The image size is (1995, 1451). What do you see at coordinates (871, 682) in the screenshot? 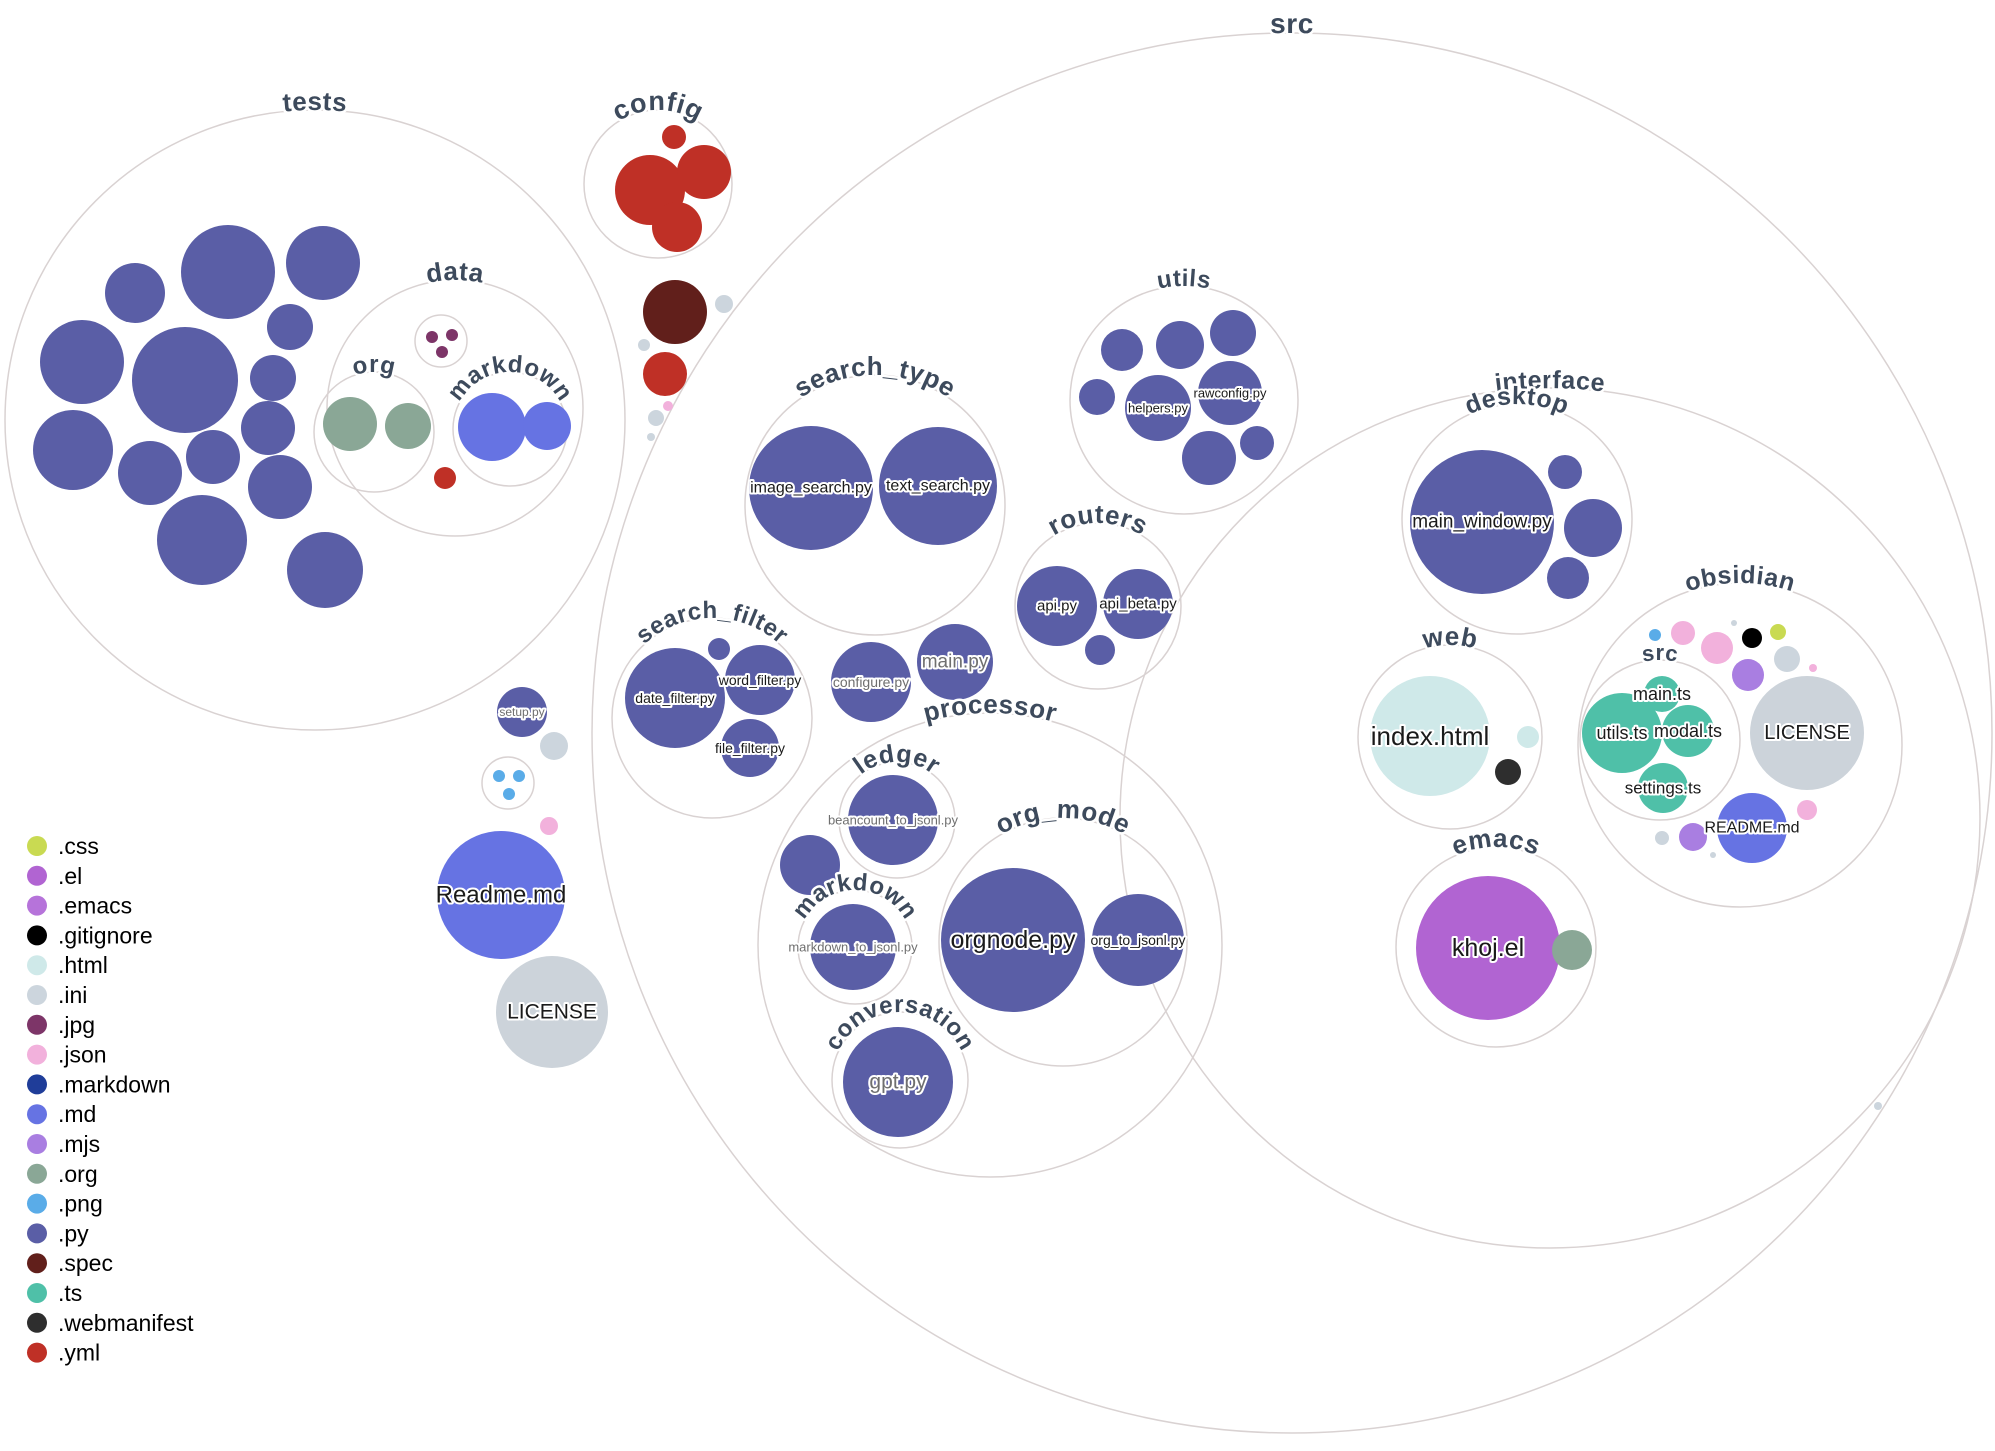
I see `file-circle-configure.py` at bounding box center [871, 682].